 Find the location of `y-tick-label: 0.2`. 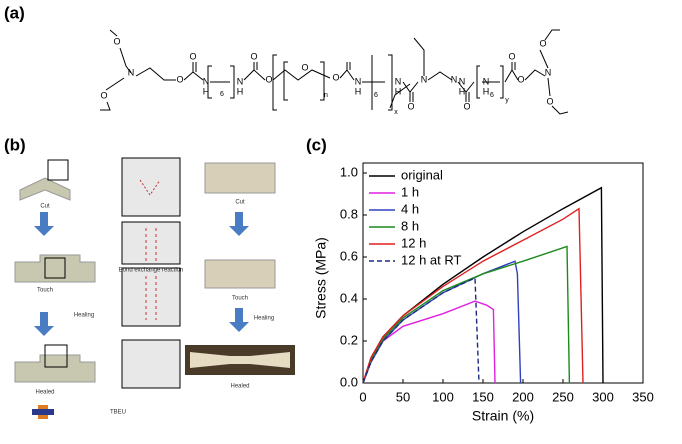

y-tick-label: 0.2 is located at coordinates (349, 339).